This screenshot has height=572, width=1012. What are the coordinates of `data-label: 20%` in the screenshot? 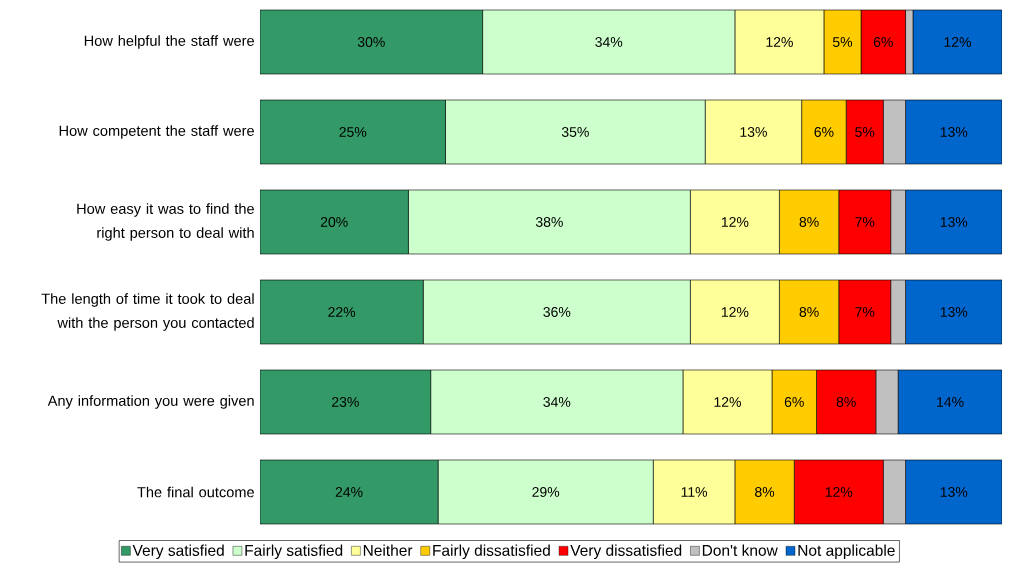 It's located at (334, 222).